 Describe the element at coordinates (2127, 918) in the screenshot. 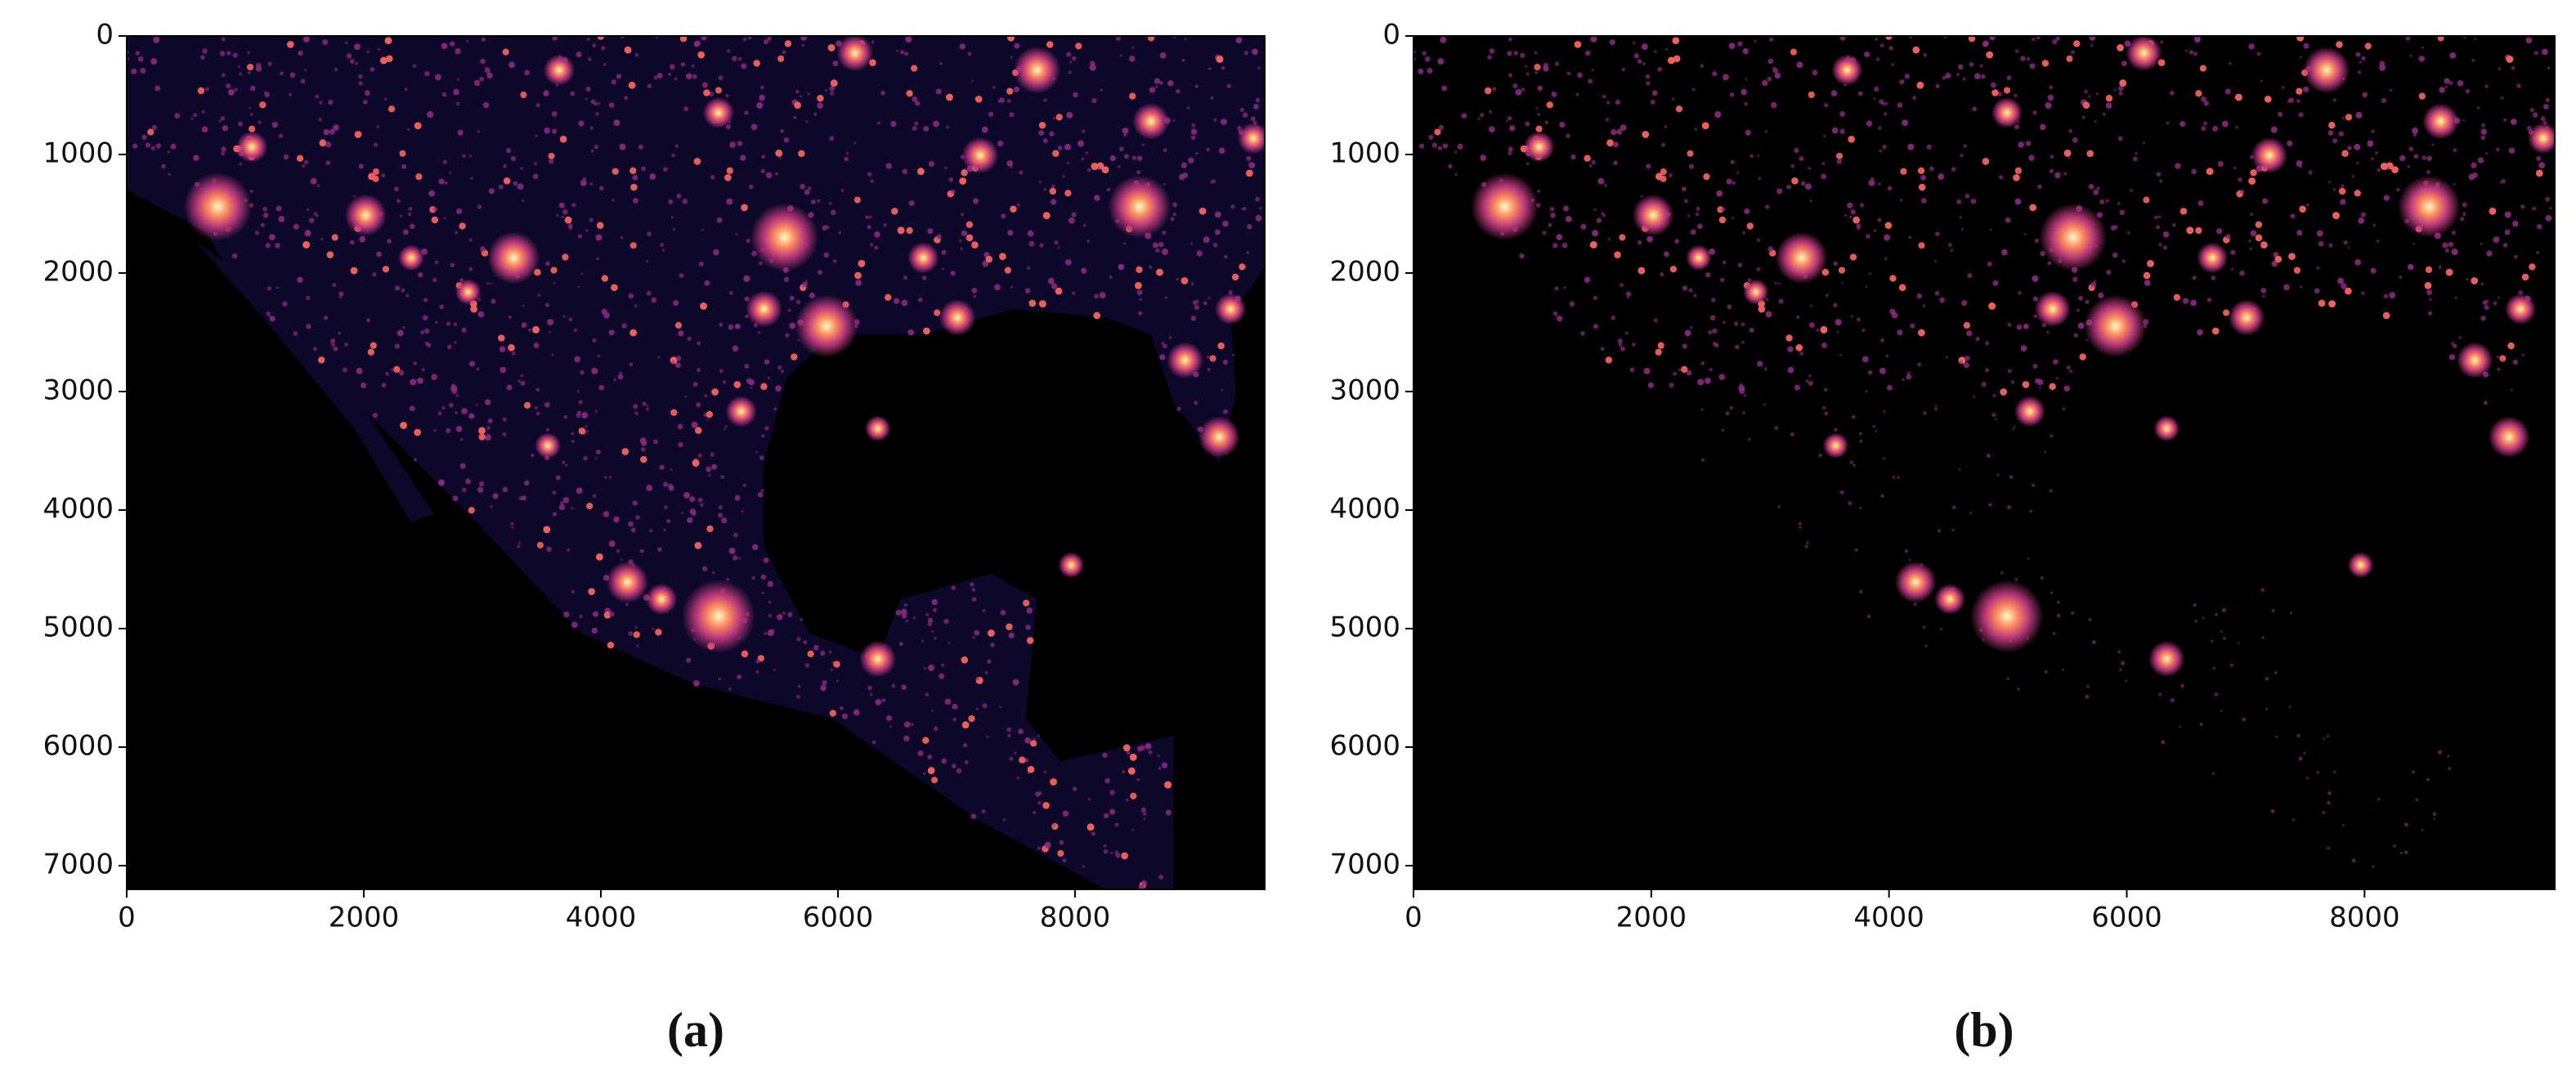

I see `x-tick-label: 6000` at that location.